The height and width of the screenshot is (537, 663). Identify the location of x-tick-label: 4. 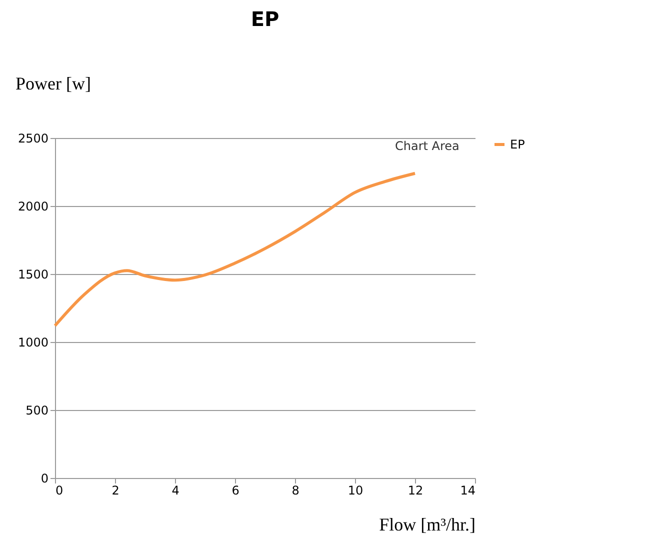
(176, 491).